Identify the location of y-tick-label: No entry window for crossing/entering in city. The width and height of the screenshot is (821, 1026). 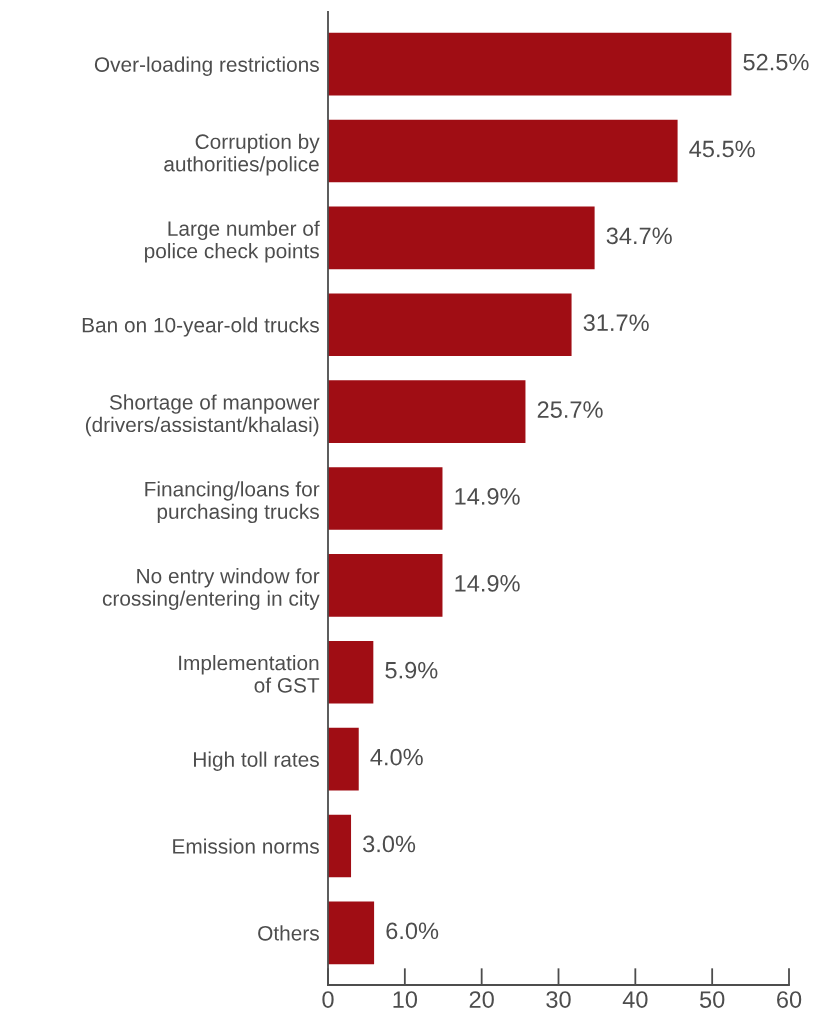
(211, 589).